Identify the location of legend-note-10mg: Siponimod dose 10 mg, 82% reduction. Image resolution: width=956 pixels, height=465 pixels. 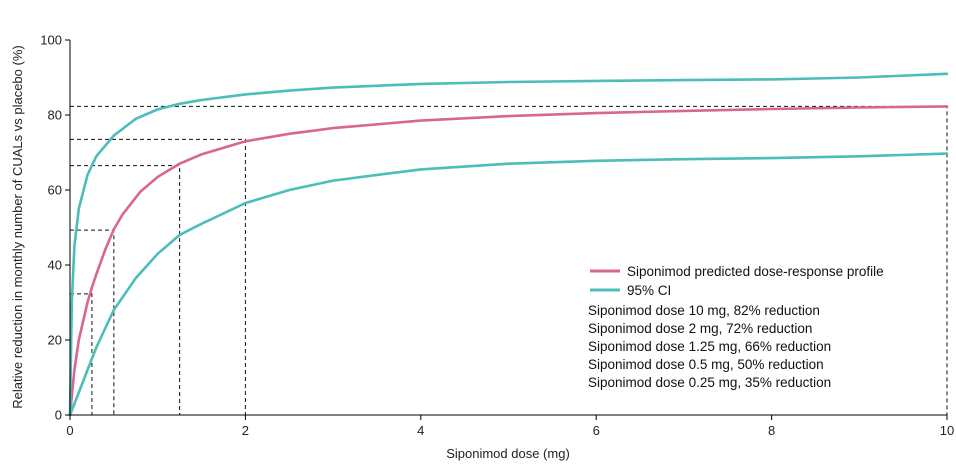
(704, 310).